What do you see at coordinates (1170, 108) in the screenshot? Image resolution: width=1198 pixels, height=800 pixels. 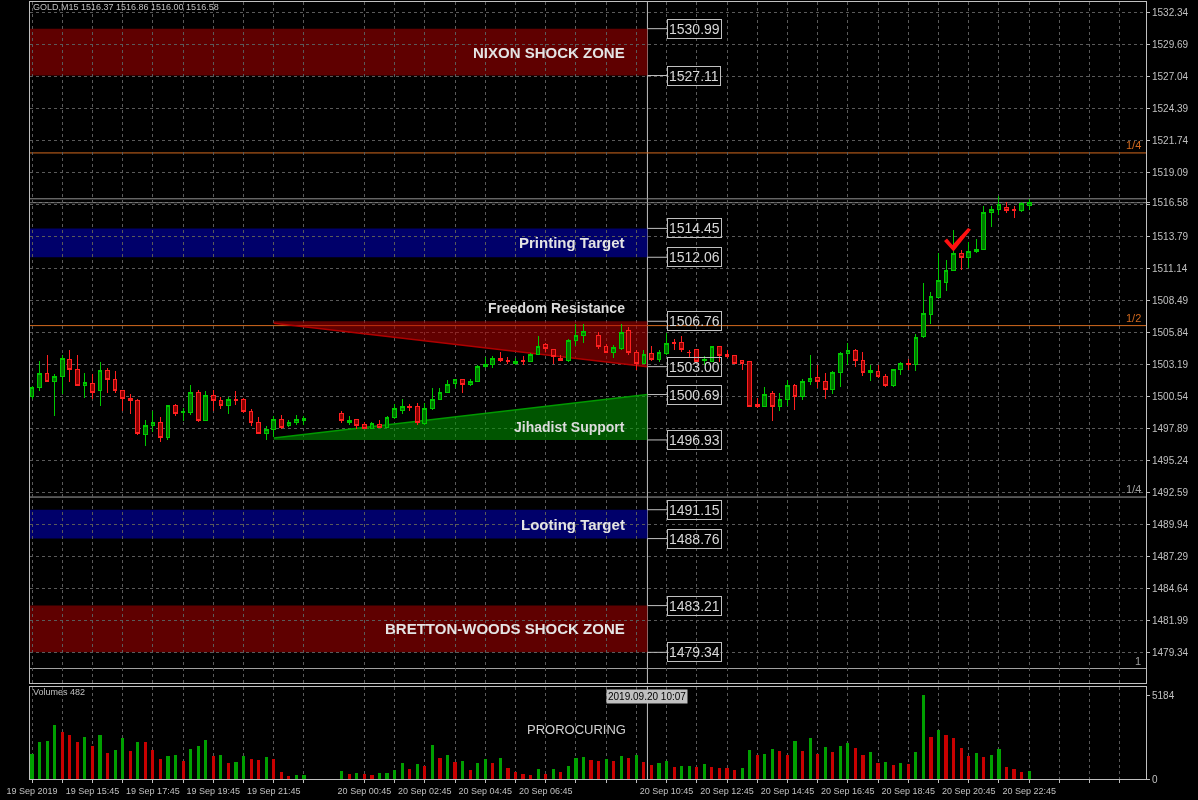 I see `y-tick-label: 1524.39` at bounding box center [1170, 108].